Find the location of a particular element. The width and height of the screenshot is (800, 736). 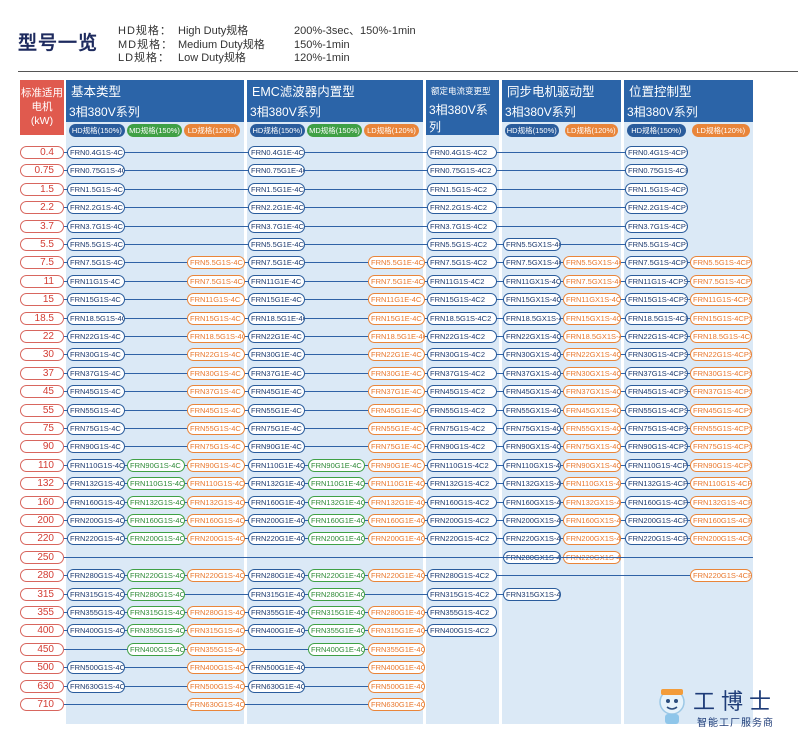

kw-value: 0.4 is located at coordinates (42, 152).